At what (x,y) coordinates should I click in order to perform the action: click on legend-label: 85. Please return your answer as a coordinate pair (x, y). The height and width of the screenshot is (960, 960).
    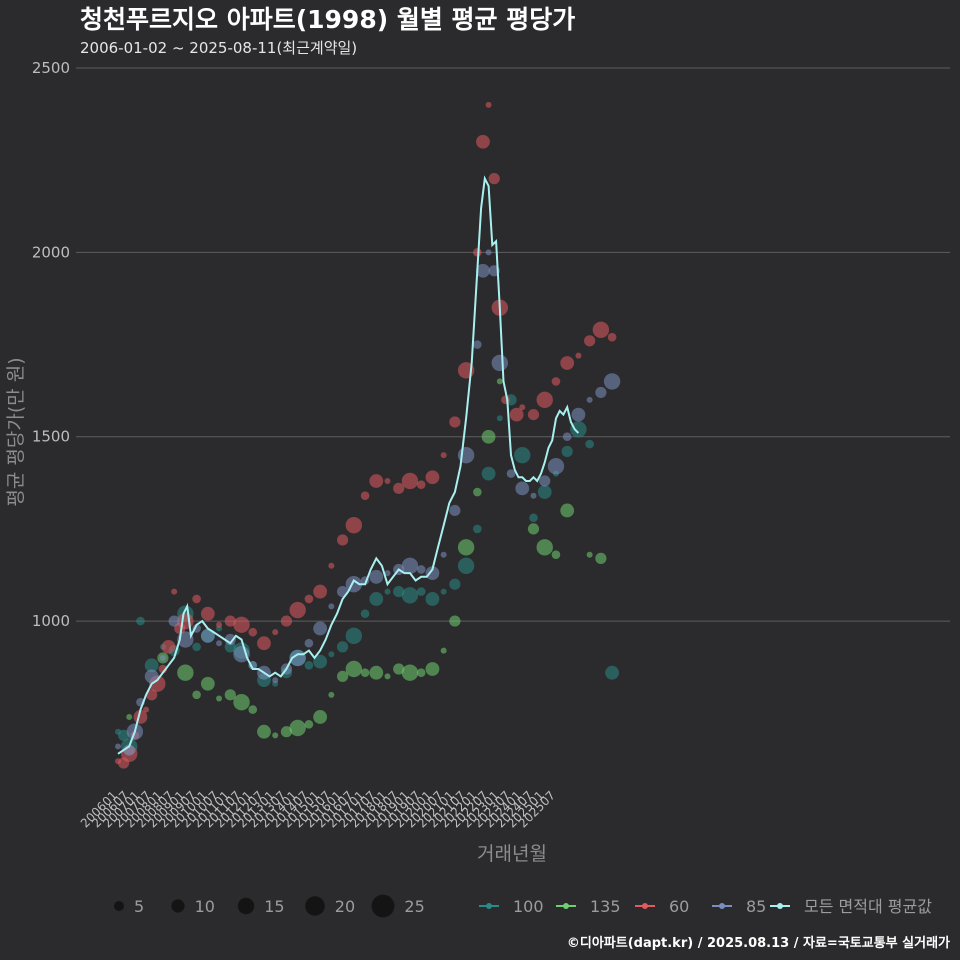
    Looking at the image, I should click on (756, 906).